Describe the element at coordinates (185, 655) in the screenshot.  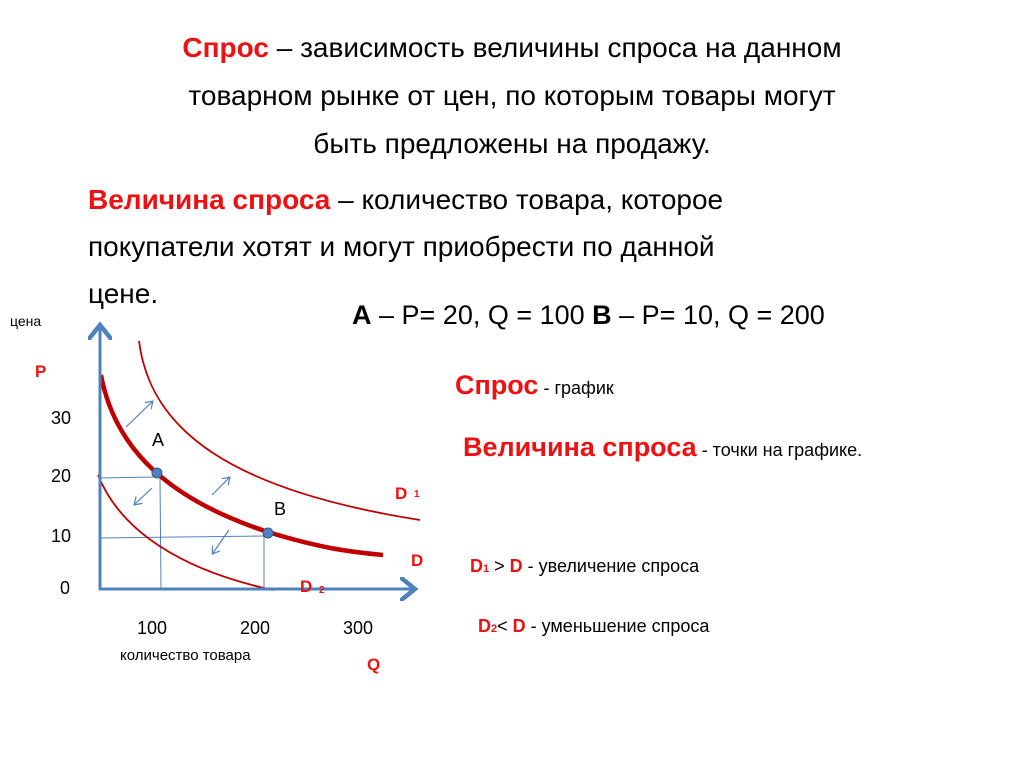
I see `x-axis-title: количество товара` at that location.